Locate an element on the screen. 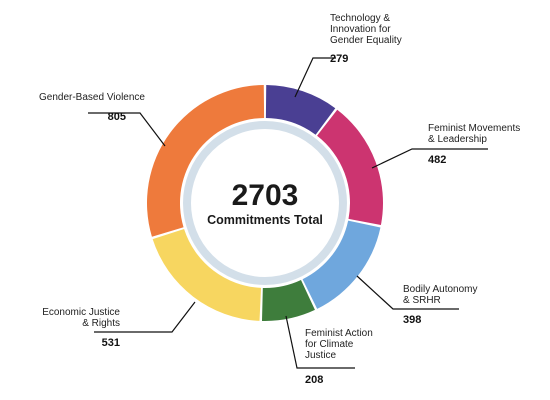 This screenshot has width=550, height=400. slice-label-line: Feminist Movements is located at coordinates (474, 128).